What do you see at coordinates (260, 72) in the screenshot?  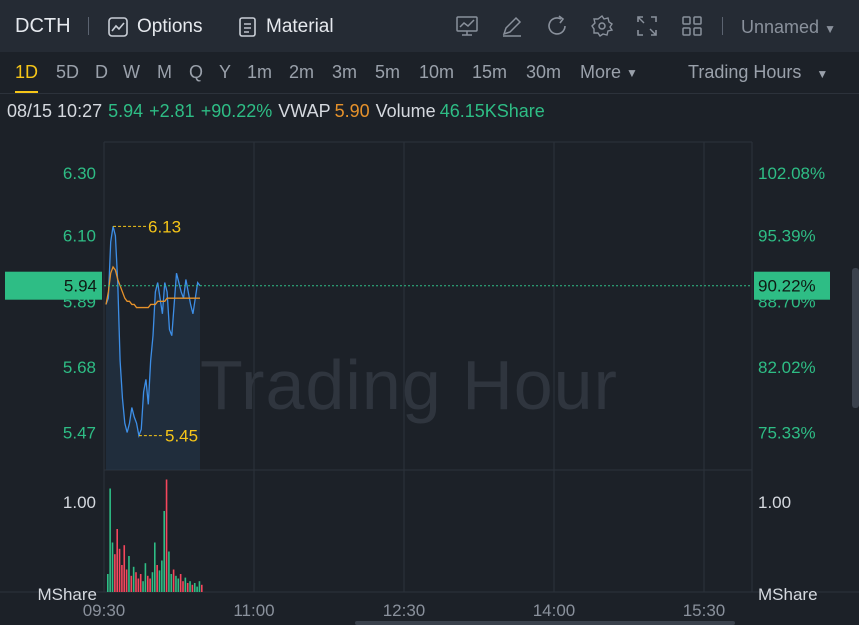 I see `period-tab-1m: 1m` at bounding box center [260, 72].